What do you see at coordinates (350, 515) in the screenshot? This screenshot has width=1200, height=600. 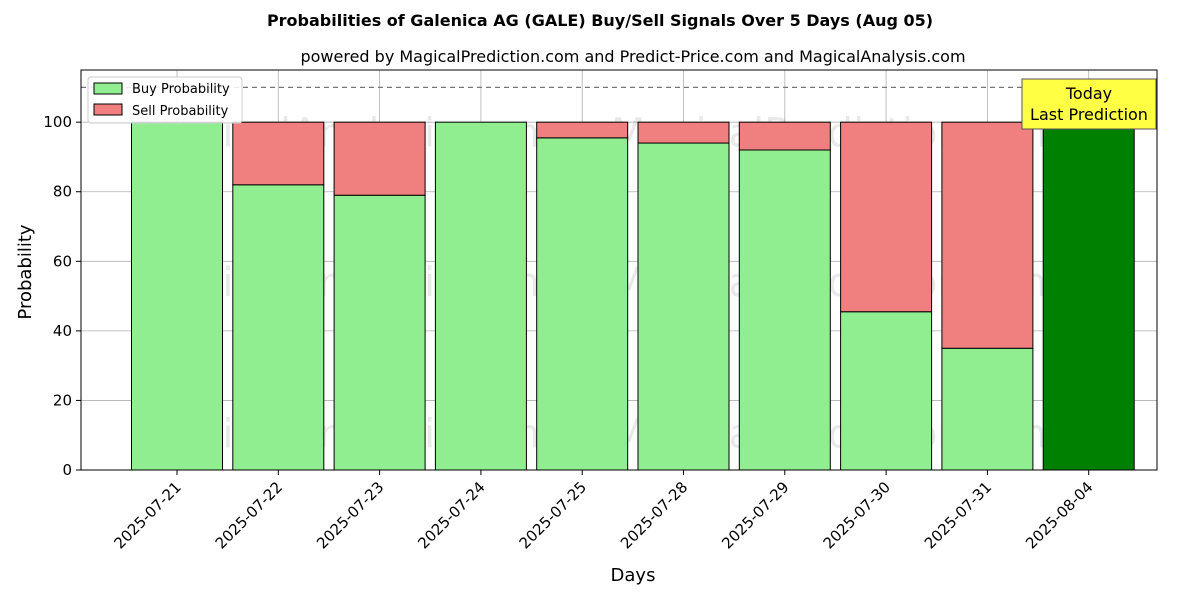 I see `x-tick-label: 2025-07-23` at bounding box center [350, 515].